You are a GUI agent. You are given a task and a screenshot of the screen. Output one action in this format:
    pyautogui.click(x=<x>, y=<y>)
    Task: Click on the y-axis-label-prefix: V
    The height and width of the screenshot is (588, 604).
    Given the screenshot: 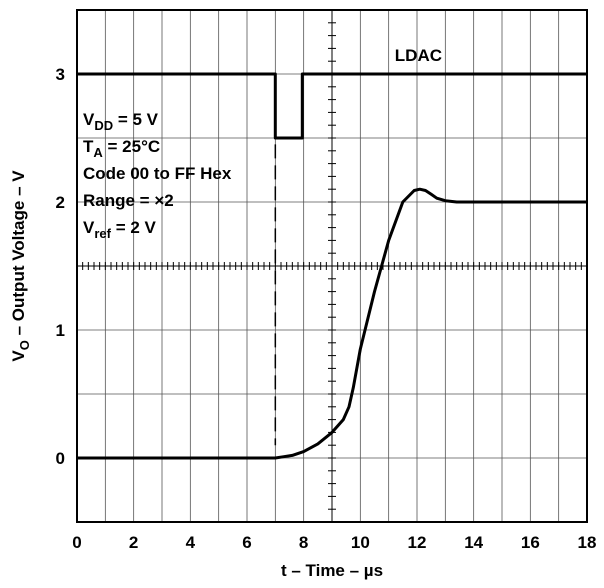 What is the action you would take?
    pyautogui.click(x=18, y=356)
    